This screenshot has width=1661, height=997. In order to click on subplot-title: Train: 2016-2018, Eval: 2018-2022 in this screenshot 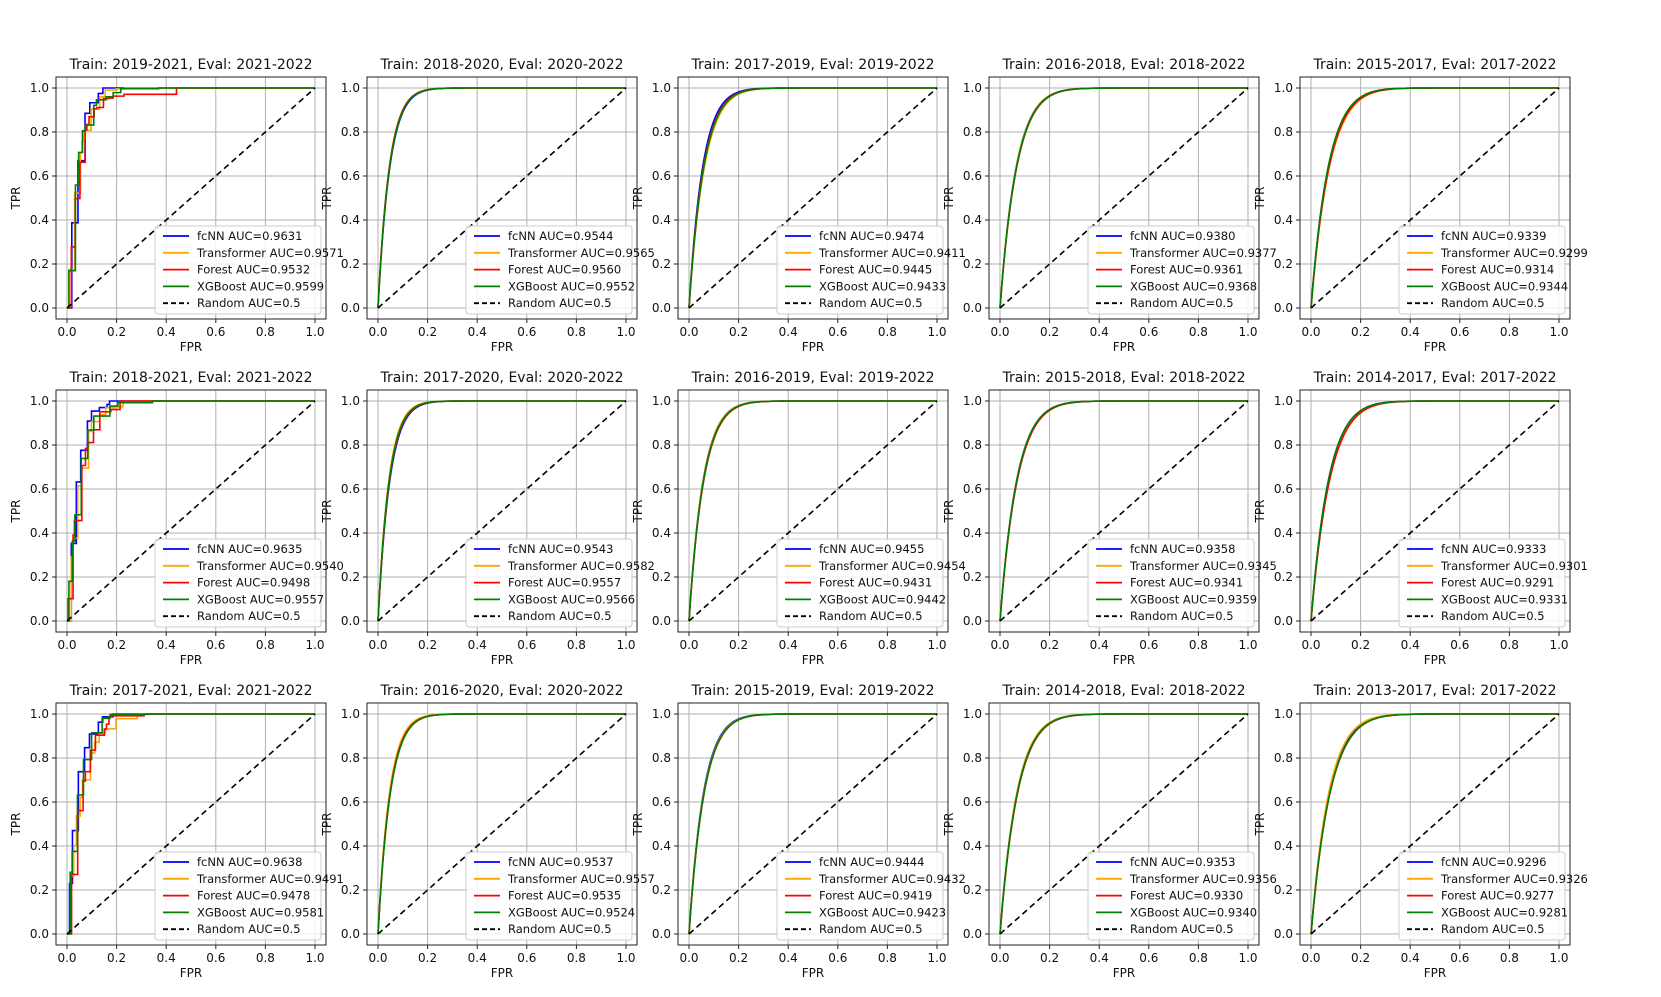, I will do `click(1123, 65)`.